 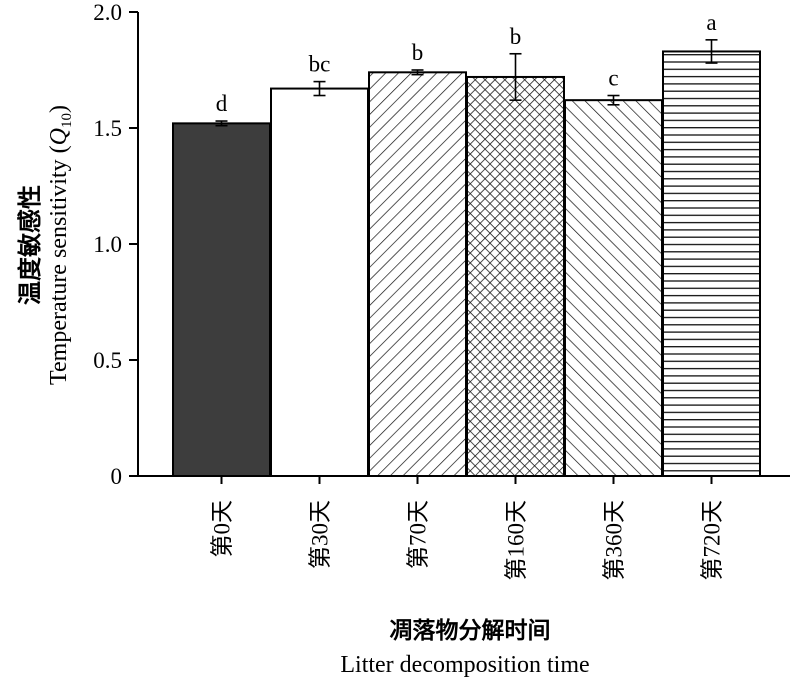 What do you see at coordinates (320, 534) in the screenshot?
I see `category-label: 第30天` at bounding box center [320, 534].